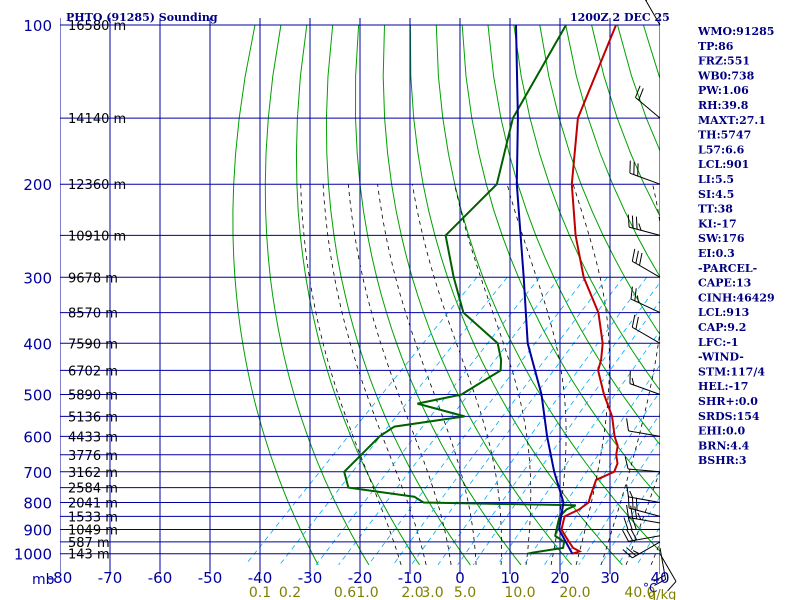  I want to click on wind-barbs, so click(649, 296).